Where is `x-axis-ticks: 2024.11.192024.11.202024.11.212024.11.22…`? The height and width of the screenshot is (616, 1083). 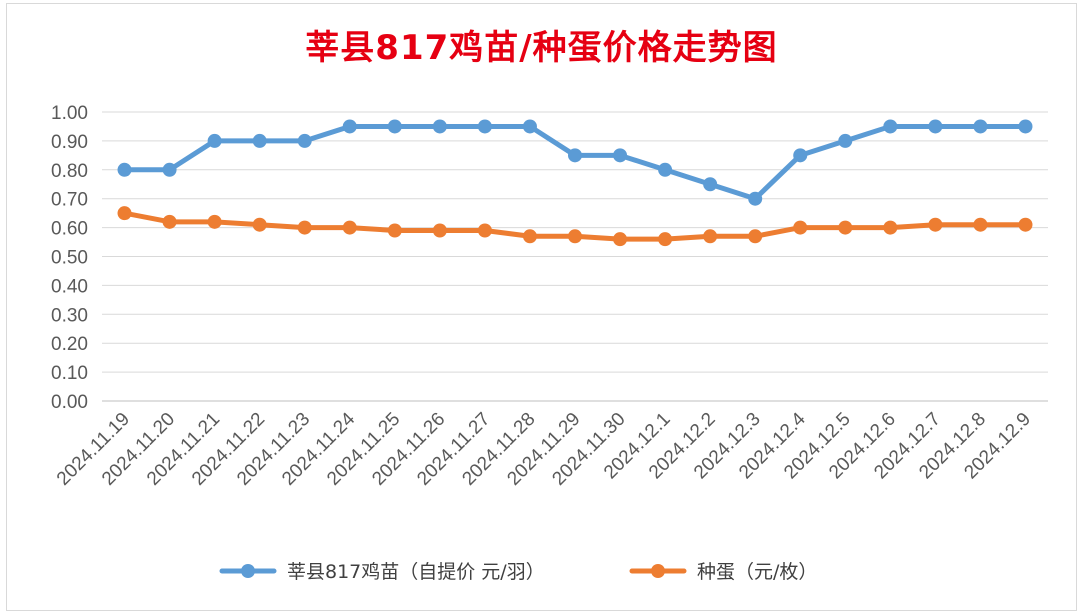 x-axis-ticks: 2024.11.192024.11.202024.11.212024.11.22… is located at coordinates (544, 448).